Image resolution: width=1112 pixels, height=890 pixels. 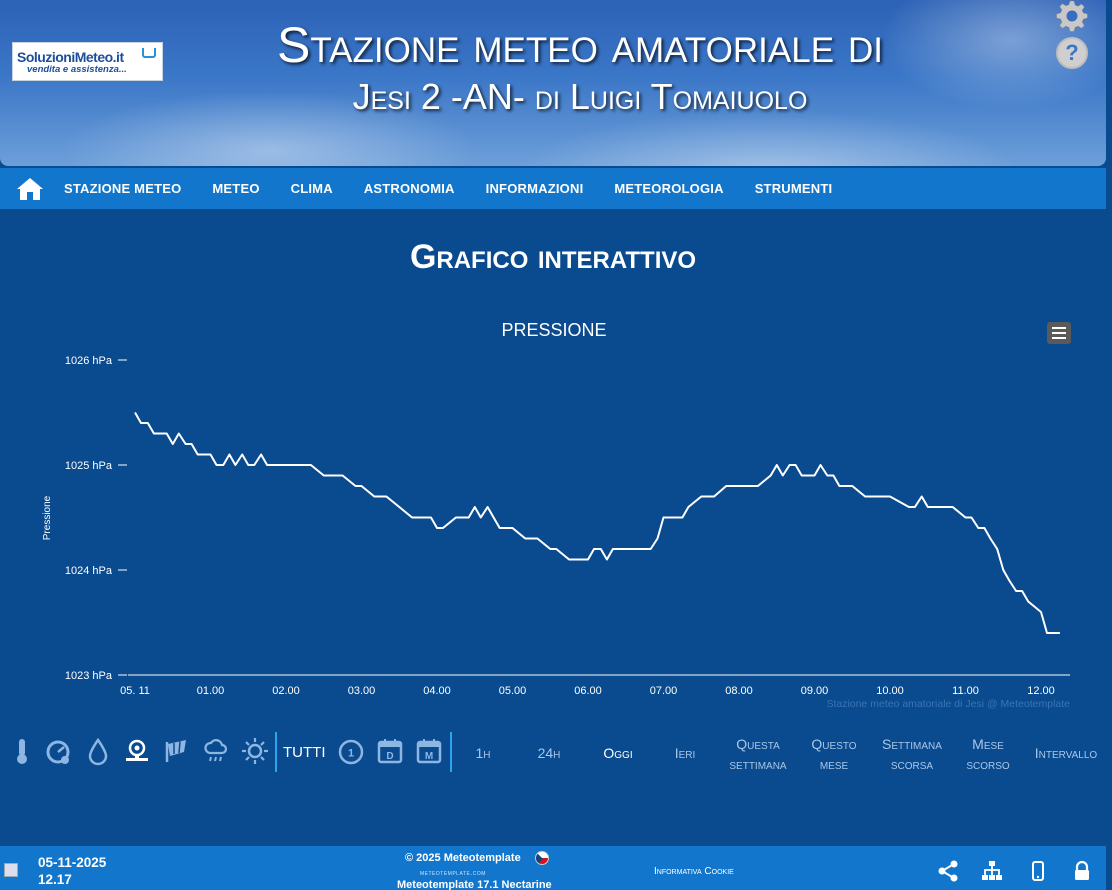 What do you see at coordinates (98, 751) in the screenshot?
I see `drop-icon` at bounding box center [98, 751].